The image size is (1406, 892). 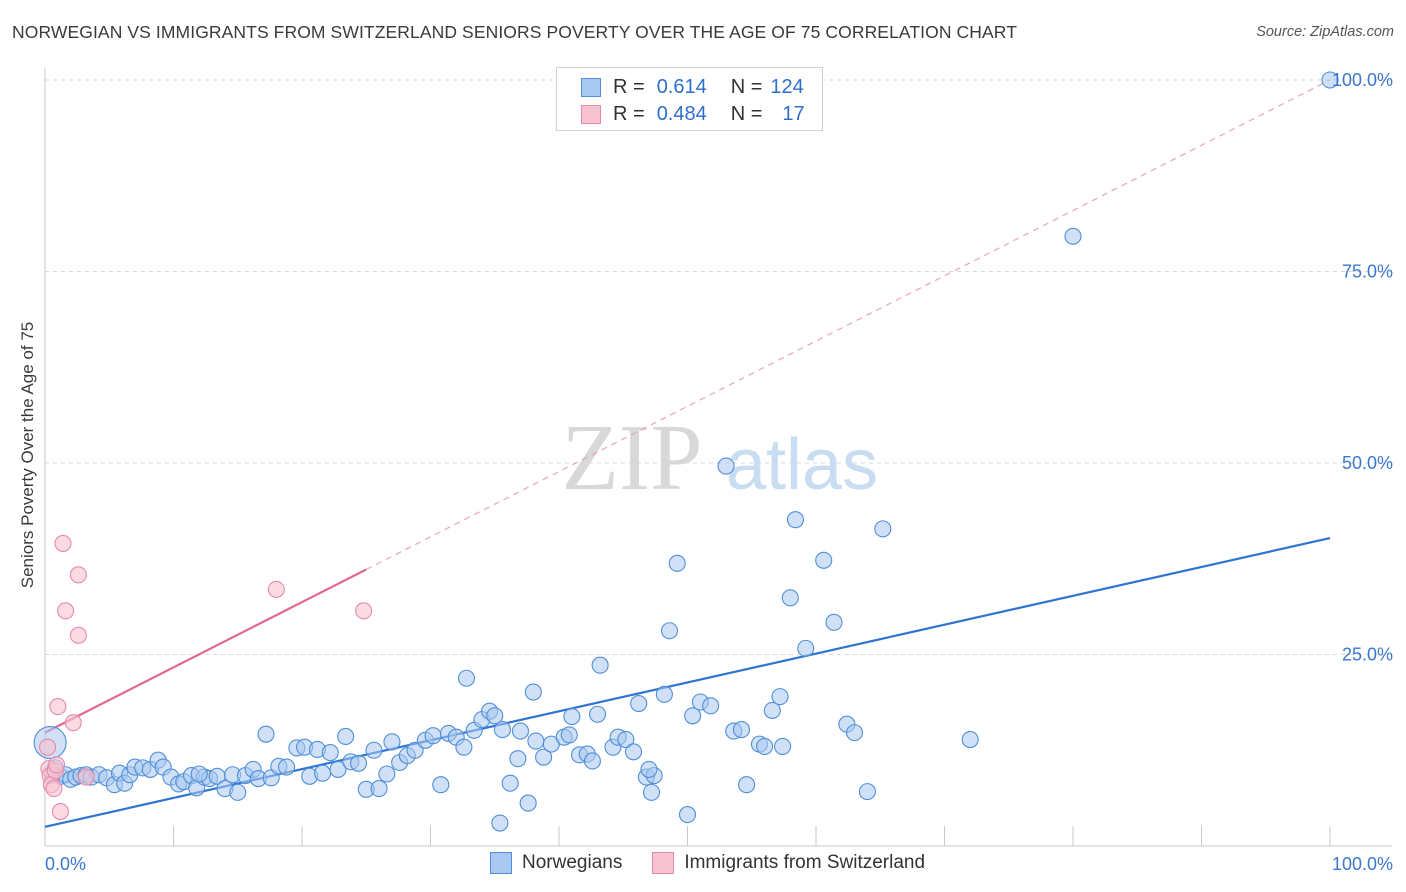 I want to click on legend-r-value: 0.484, so click(x=681, y=113).